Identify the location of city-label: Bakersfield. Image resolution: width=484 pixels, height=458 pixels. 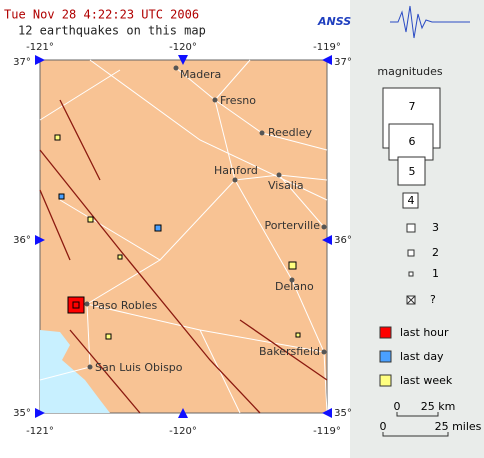
(289, 351).